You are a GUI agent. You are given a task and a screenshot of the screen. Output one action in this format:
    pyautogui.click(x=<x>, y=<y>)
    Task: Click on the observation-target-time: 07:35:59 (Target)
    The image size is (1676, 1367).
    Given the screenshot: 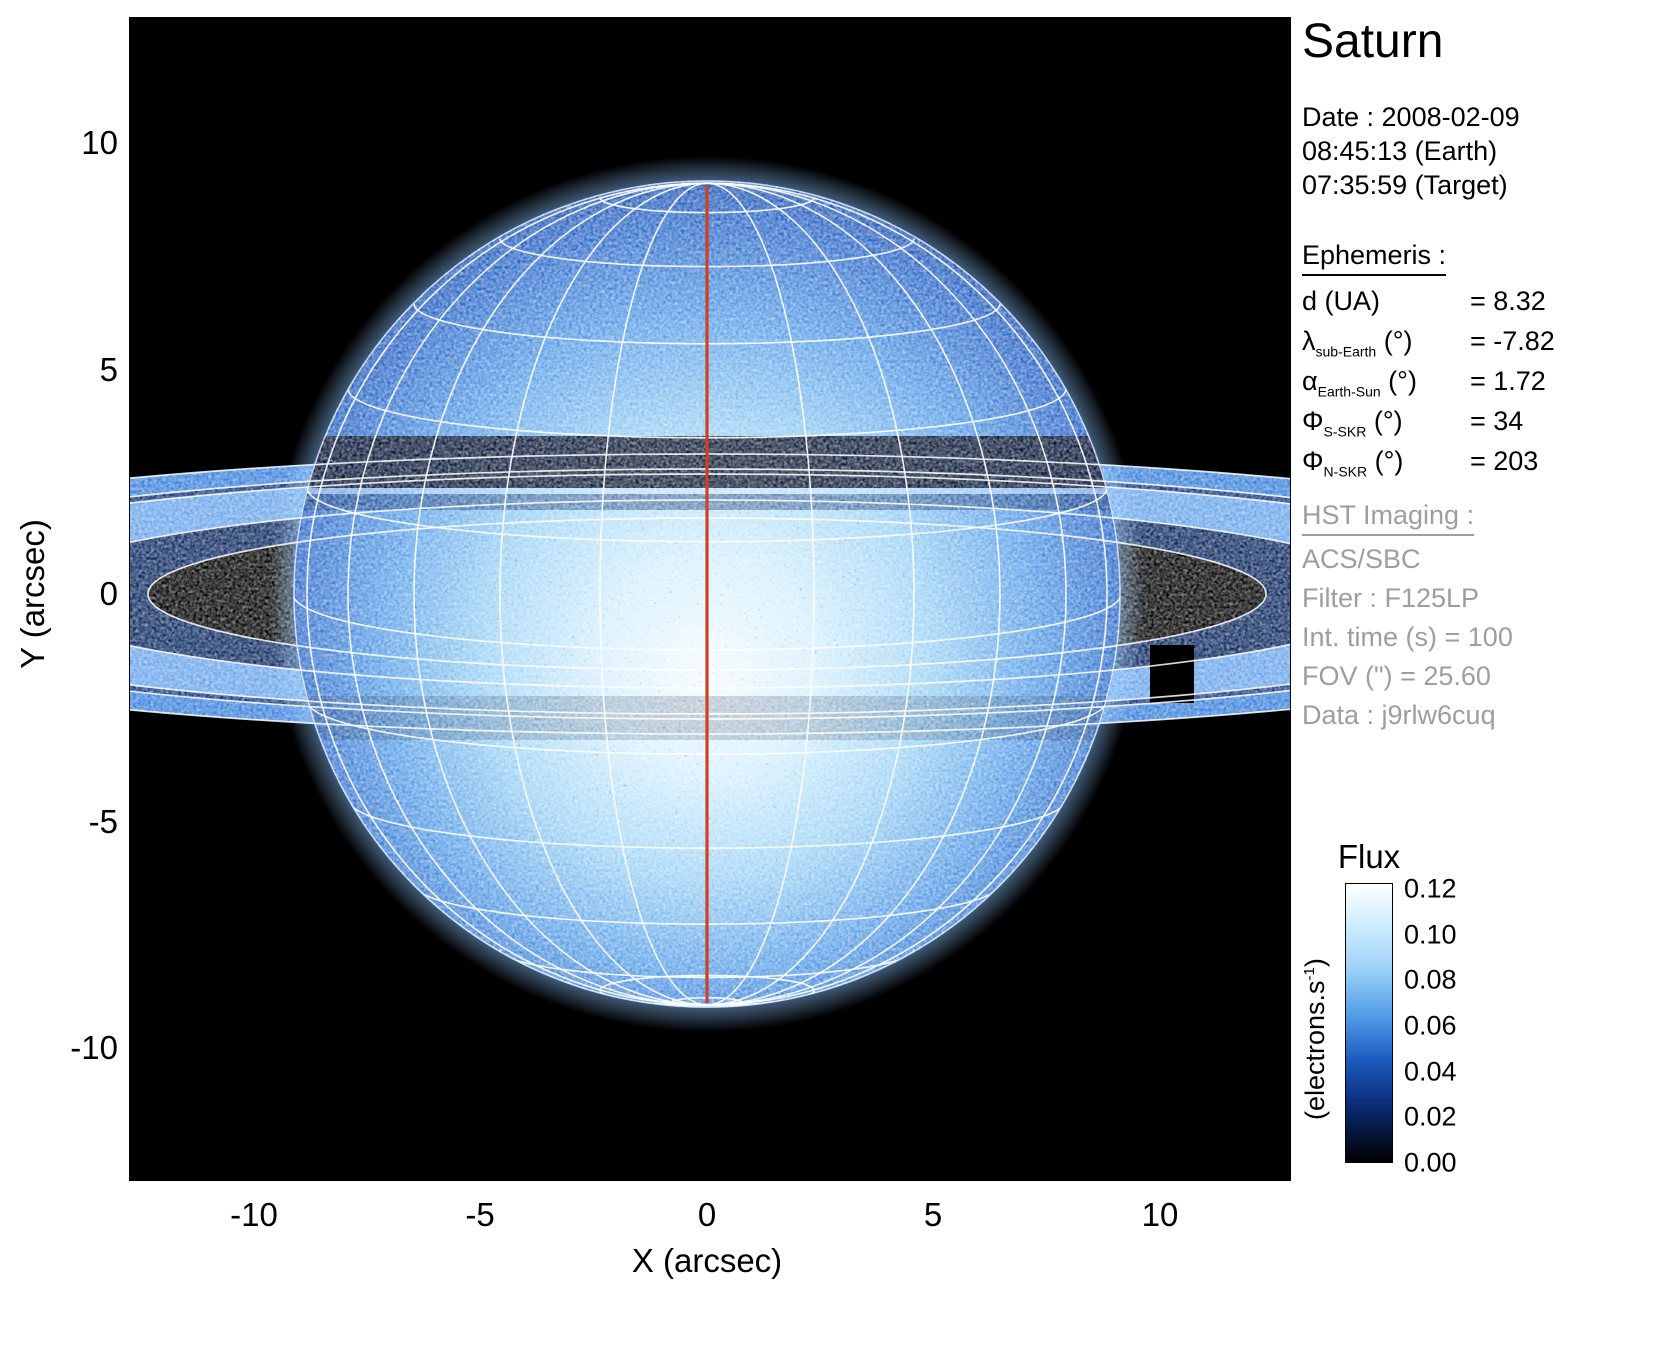 What is the action you would take?
    pyautogui.click(x=1405, y=185)
    